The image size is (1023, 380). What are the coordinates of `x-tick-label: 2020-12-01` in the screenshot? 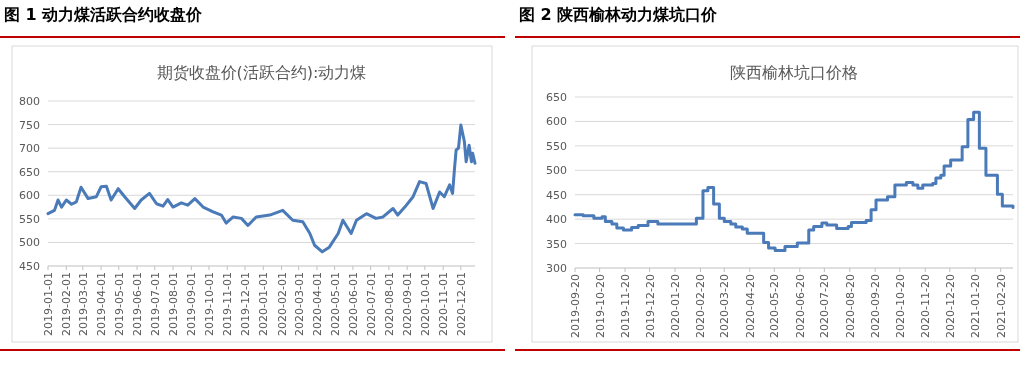 It's located at (461, 304).